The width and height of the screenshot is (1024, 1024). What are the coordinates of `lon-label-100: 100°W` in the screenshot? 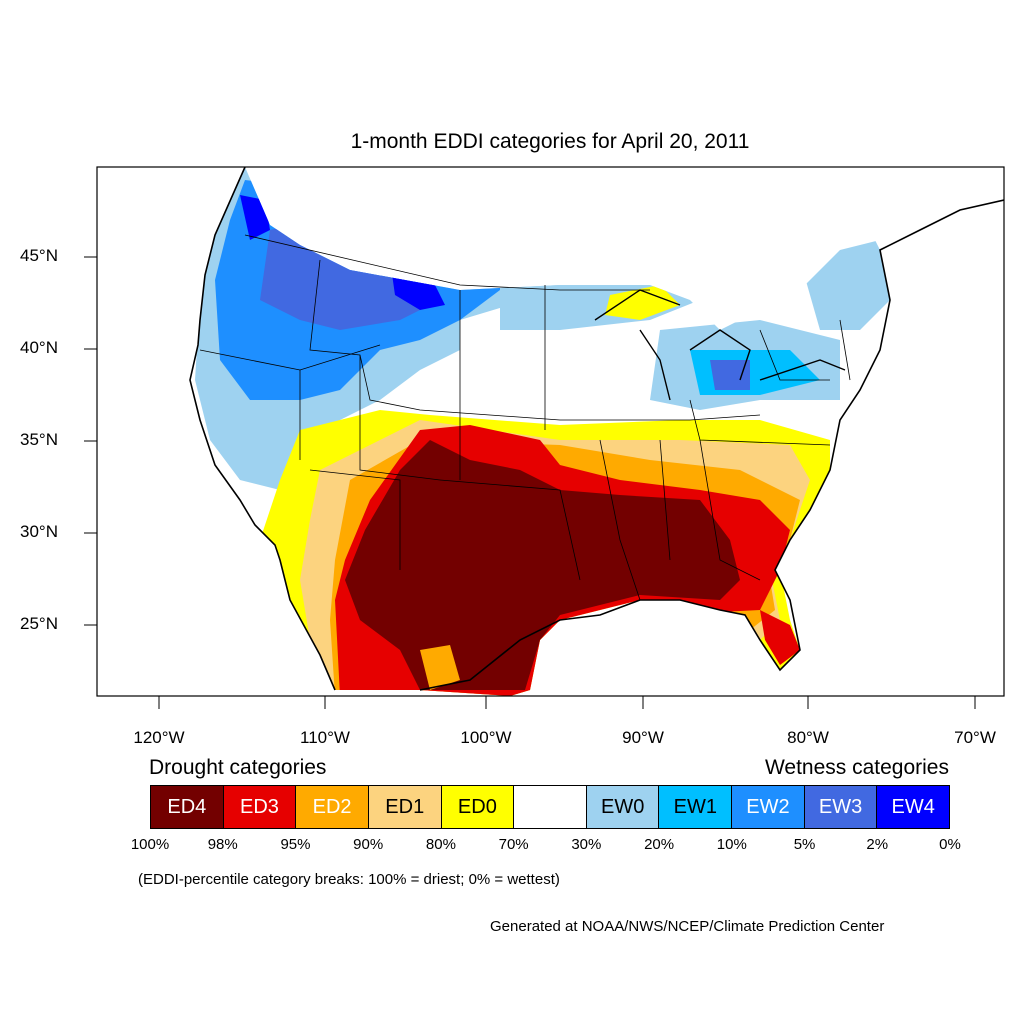 It's located at (486, 737).